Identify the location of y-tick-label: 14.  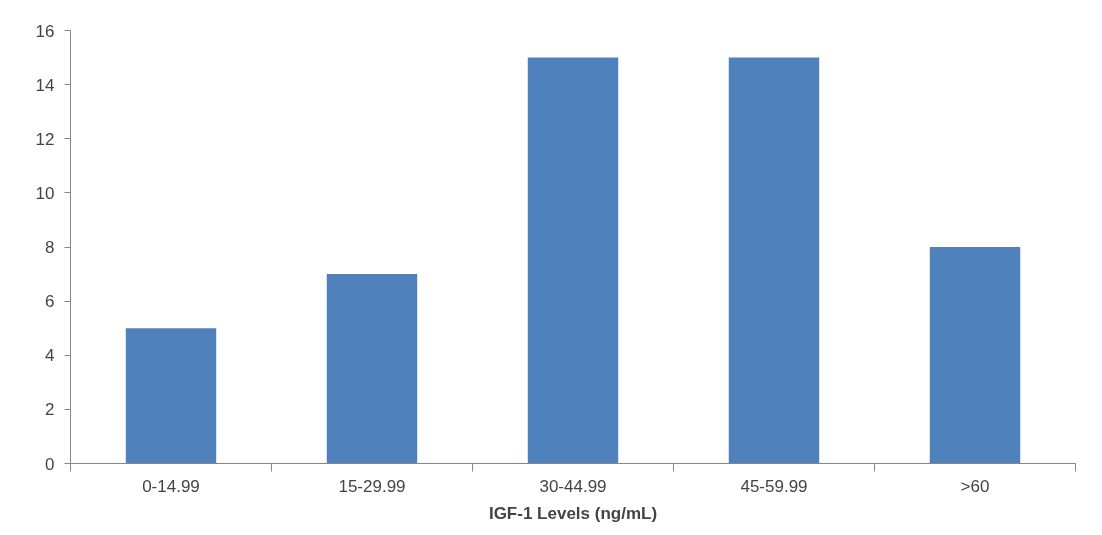
(45, 85).